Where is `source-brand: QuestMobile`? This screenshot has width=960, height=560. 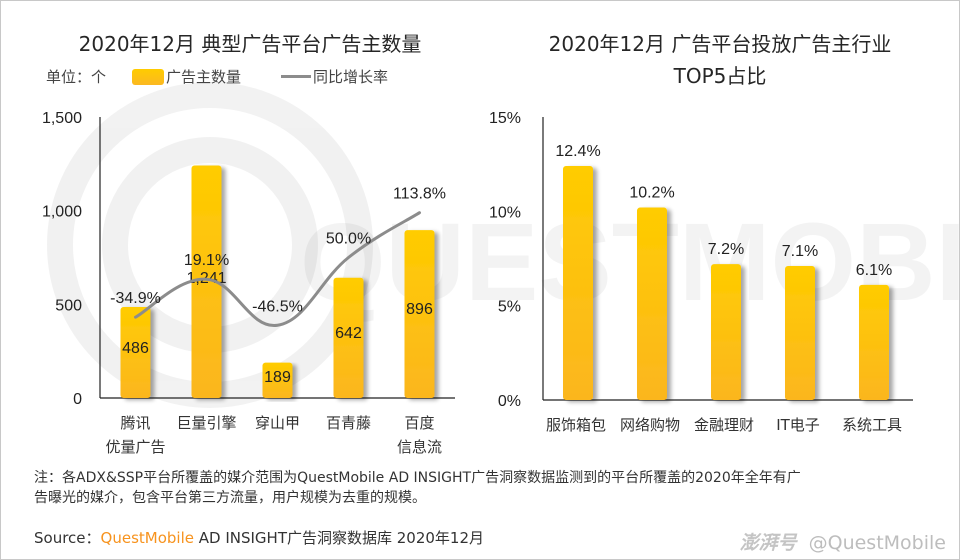
source-brand: QuestMobile is located at coordinates (147, 538).